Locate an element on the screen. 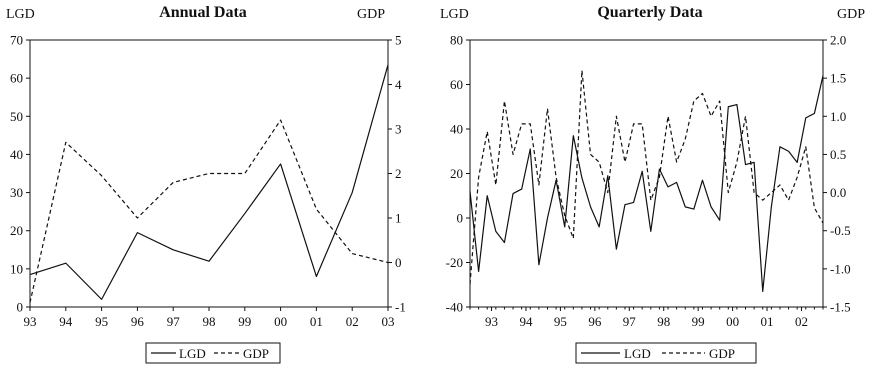 Image resolution: width=869 pixels, height=368 pixels. annual-legend-gdp-label: GDP is located at coordinates (256, 353).